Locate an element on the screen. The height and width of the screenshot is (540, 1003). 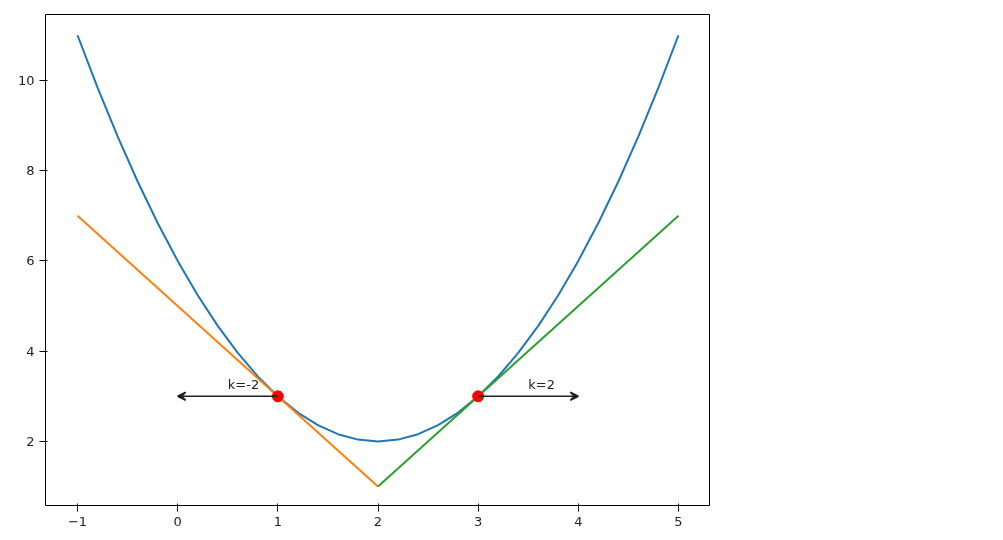
annotation: k=-2 is located at coordinates (243, 385).